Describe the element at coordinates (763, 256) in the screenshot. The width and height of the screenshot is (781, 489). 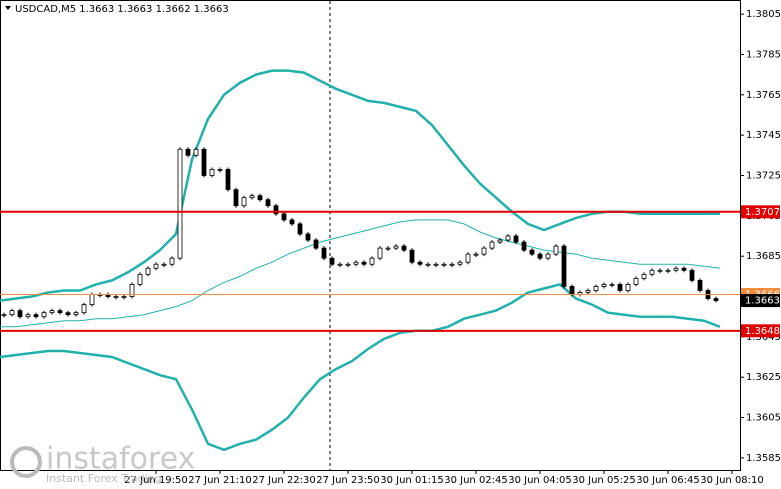
I see `y-tick-label: 1.3685` at that location.